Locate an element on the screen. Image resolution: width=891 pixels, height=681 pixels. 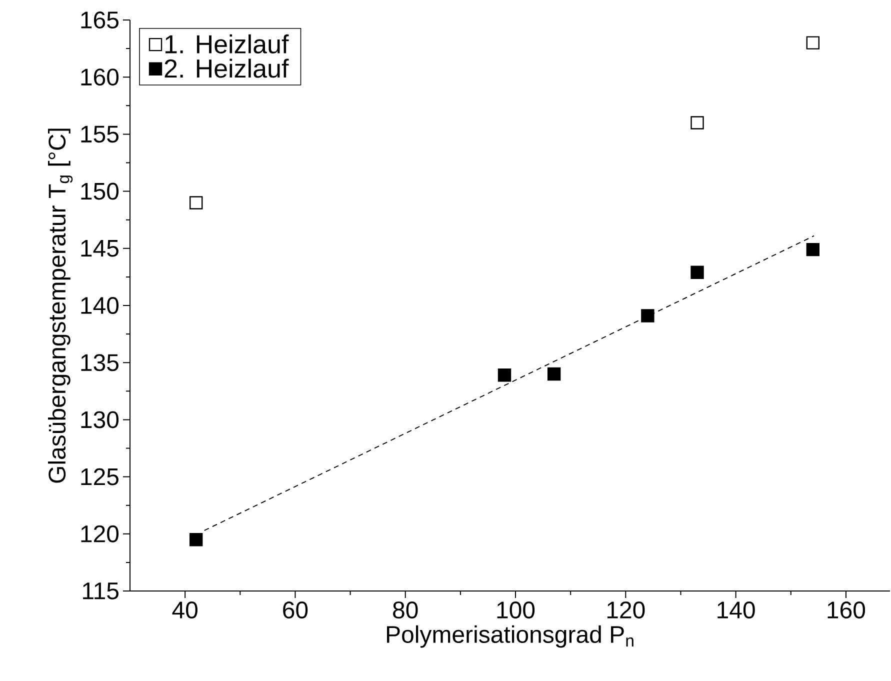
y-tick-label: 130 is located at coordinates (100, 419).